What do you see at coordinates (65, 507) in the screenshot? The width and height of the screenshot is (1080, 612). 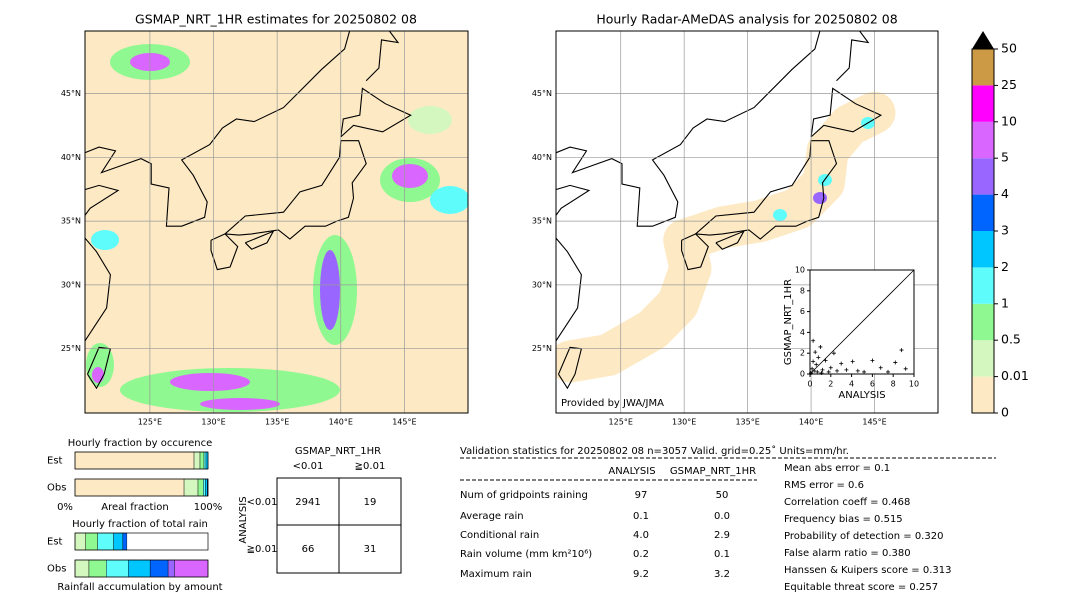 I see `occ-axis-left: 0%` at bounding box center [65, 507].